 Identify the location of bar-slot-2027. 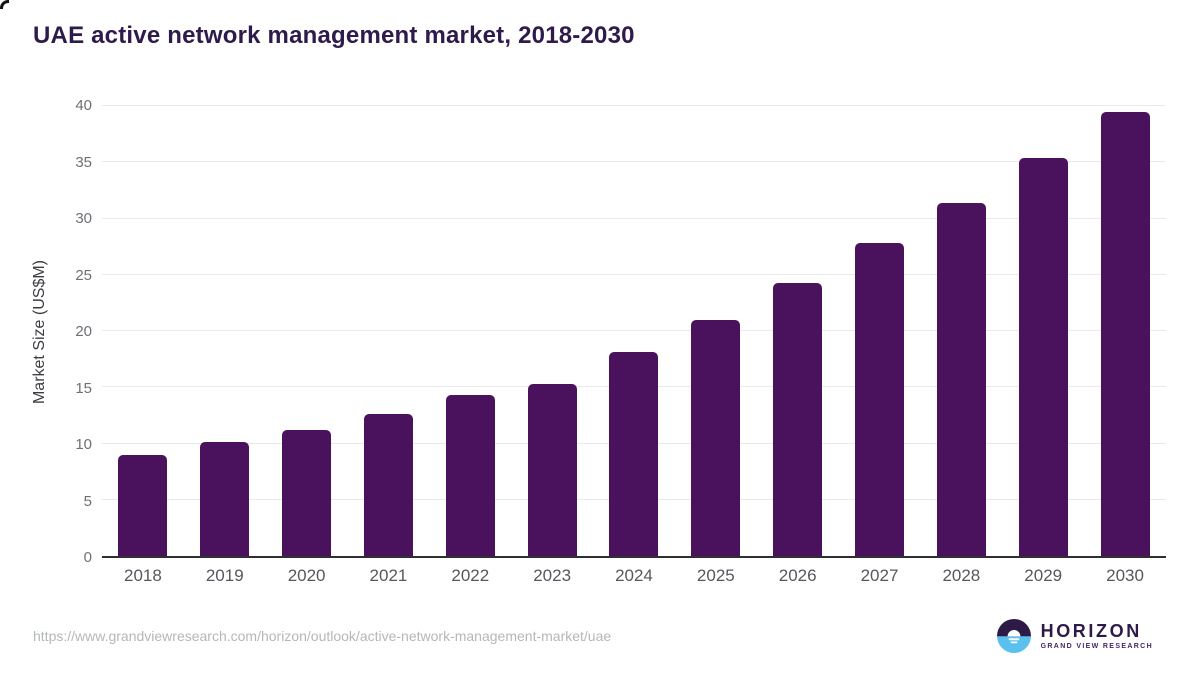
(880, 331).